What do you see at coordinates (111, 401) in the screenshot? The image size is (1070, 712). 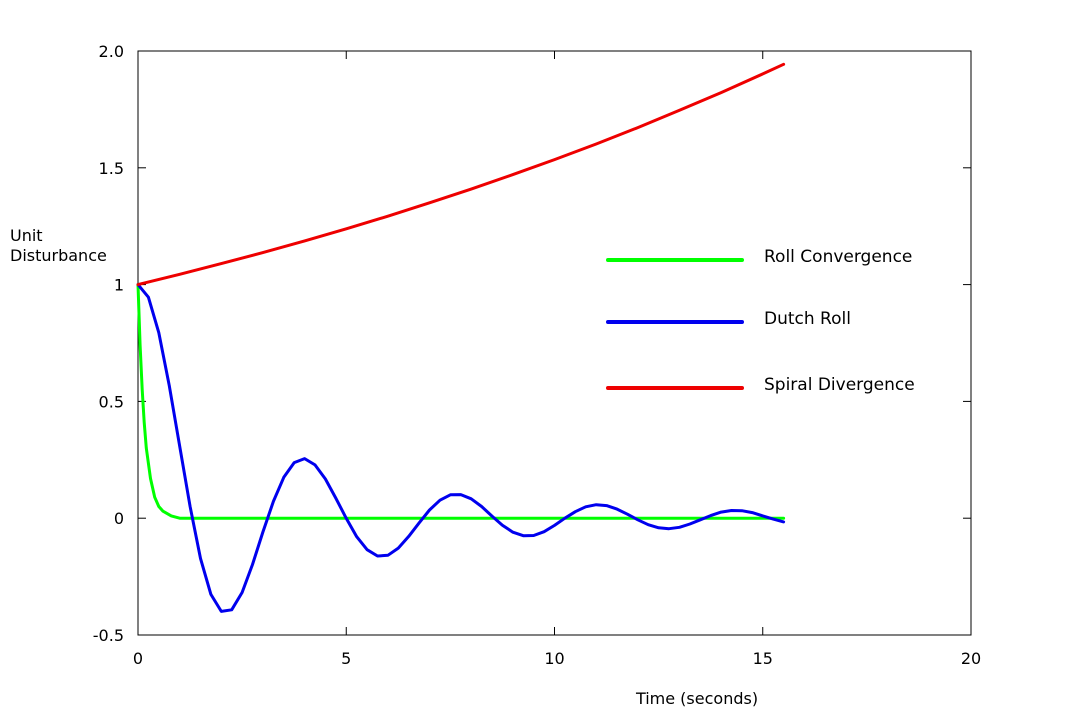 I see `y-tick-label: 0.5` at bounding box center [111, 401].